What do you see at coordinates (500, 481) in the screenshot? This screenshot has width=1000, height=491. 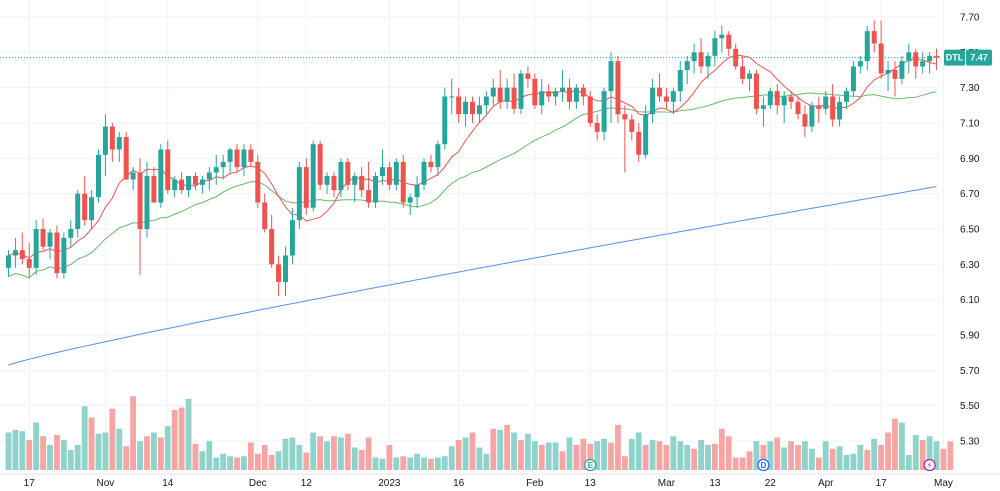 I see `time-axis: 17 Nov 14 Dec 12 2023 16 Feb 13 Mar 13 22 Apr 17 May` at bounding box center [500, 481].